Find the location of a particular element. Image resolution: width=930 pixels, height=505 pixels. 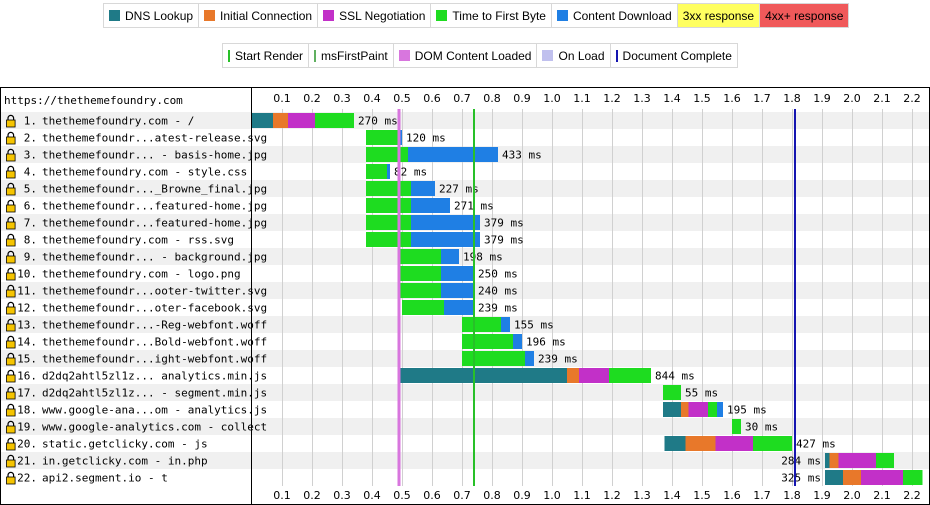

request-duration: 239 ms is located at coordinates (498, 308).